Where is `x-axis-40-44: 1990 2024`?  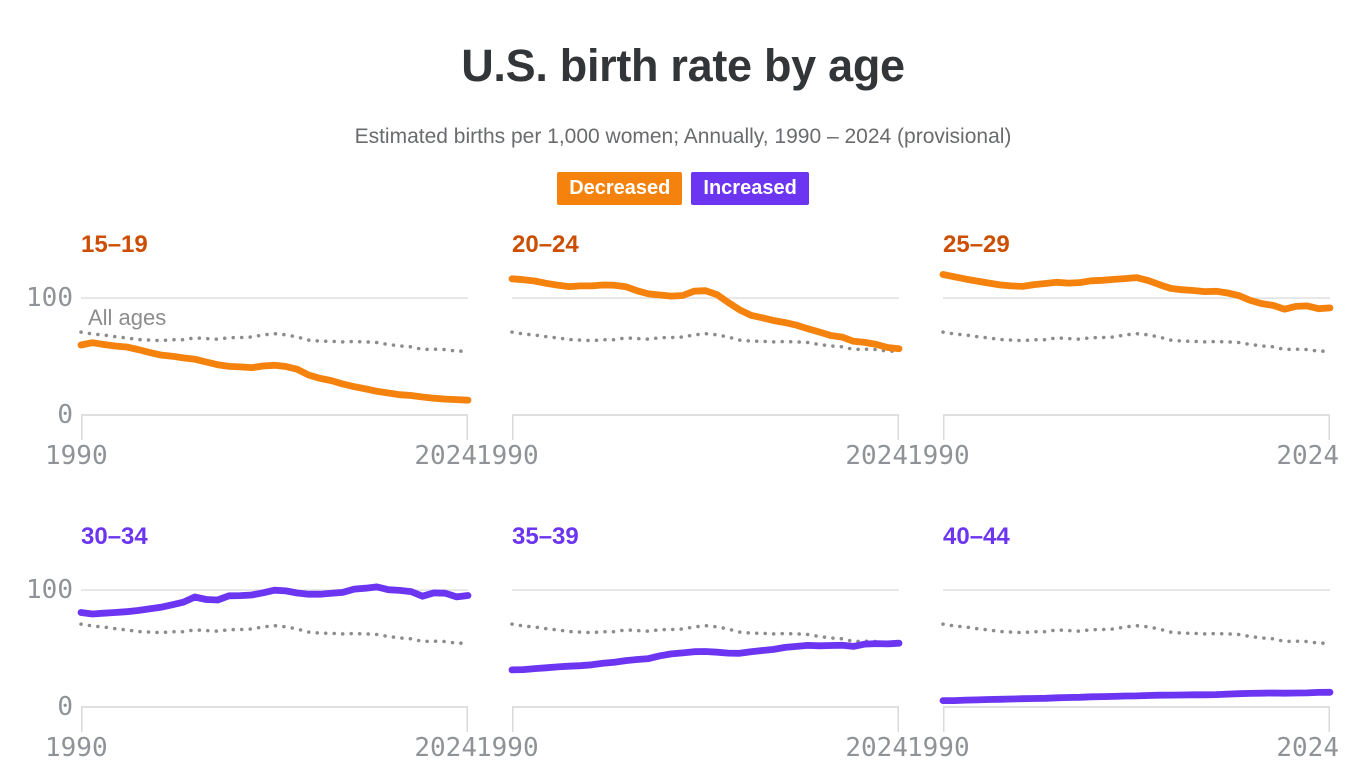
x-axis-40-44: 1990 2024 is located at coordinates (1123, 748).